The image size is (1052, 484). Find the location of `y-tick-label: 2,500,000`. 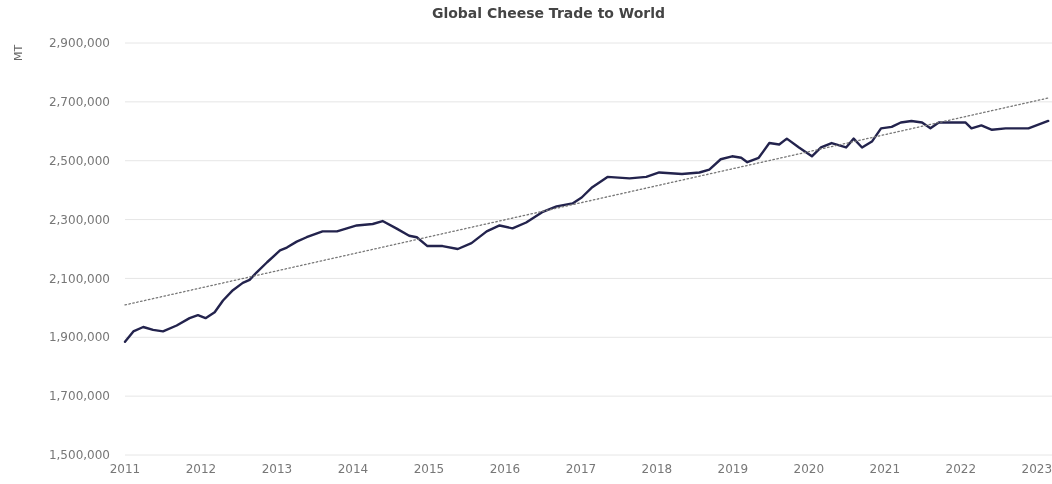

y-tick-label: 2,500,000 is located at coordinates (79, 160).